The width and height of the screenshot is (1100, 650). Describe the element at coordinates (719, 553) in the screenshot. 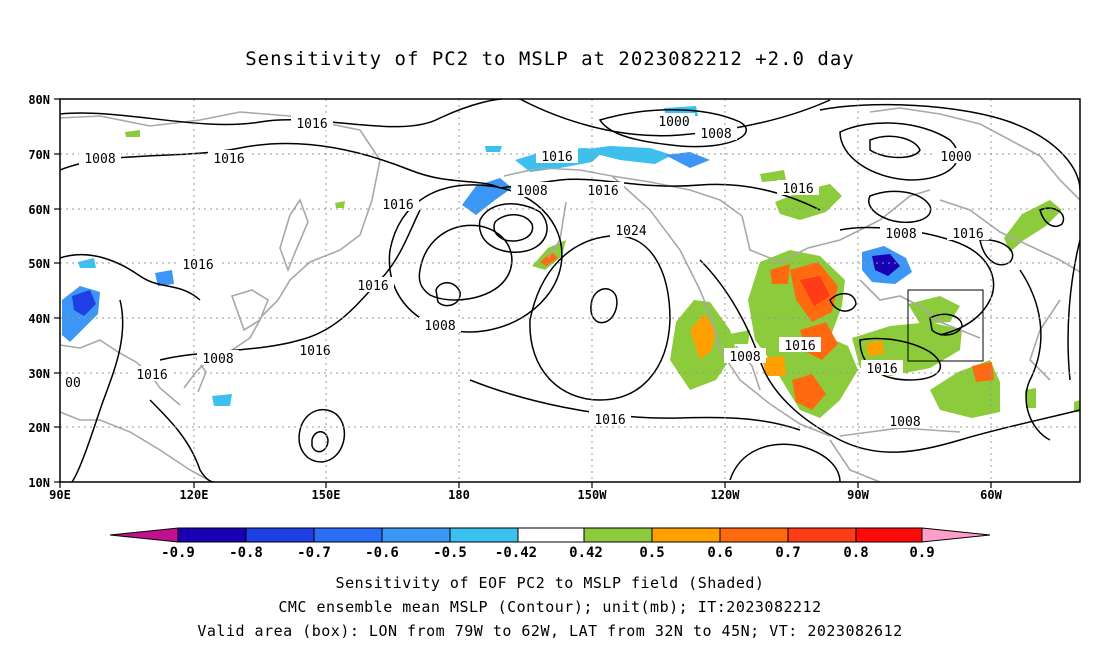

I see `colorbar-label: 0.6` at that location.